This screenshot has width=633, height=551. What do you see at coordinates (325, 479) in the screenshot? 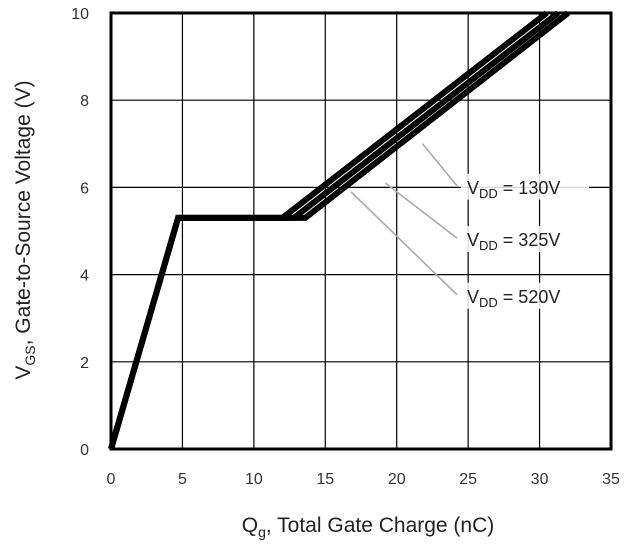
I see `x-tick-label: 15` at bounding box center [325, 479].